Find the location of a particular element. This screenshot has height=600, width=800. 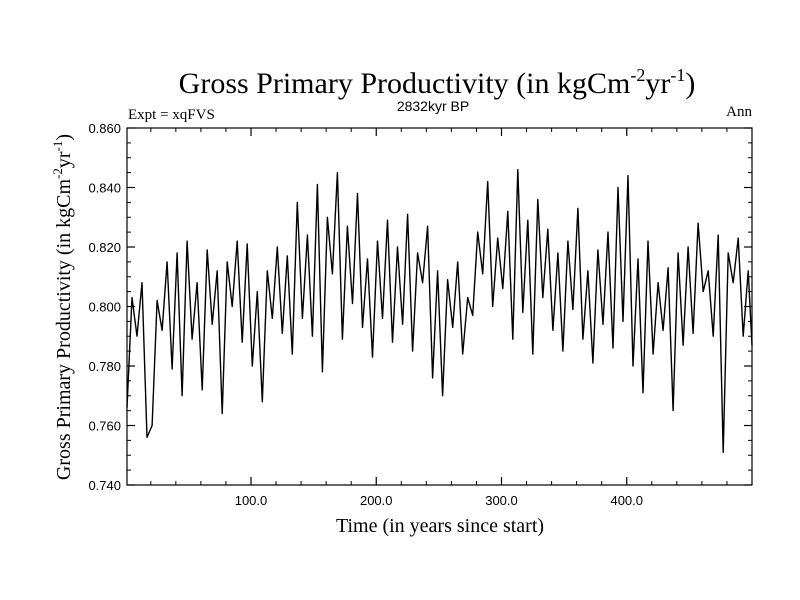

season-label: Ann is located at coordinates (739, 112).